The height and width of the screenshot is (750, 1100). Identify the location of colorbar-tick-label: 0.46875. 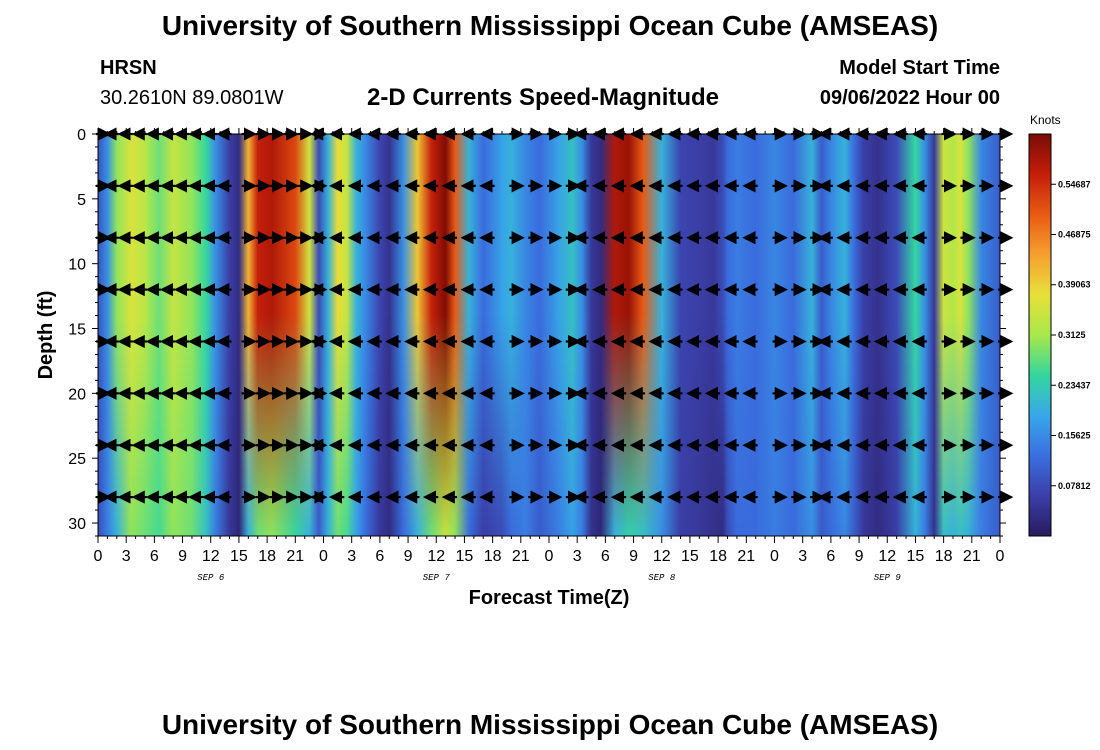
(1074, 235).